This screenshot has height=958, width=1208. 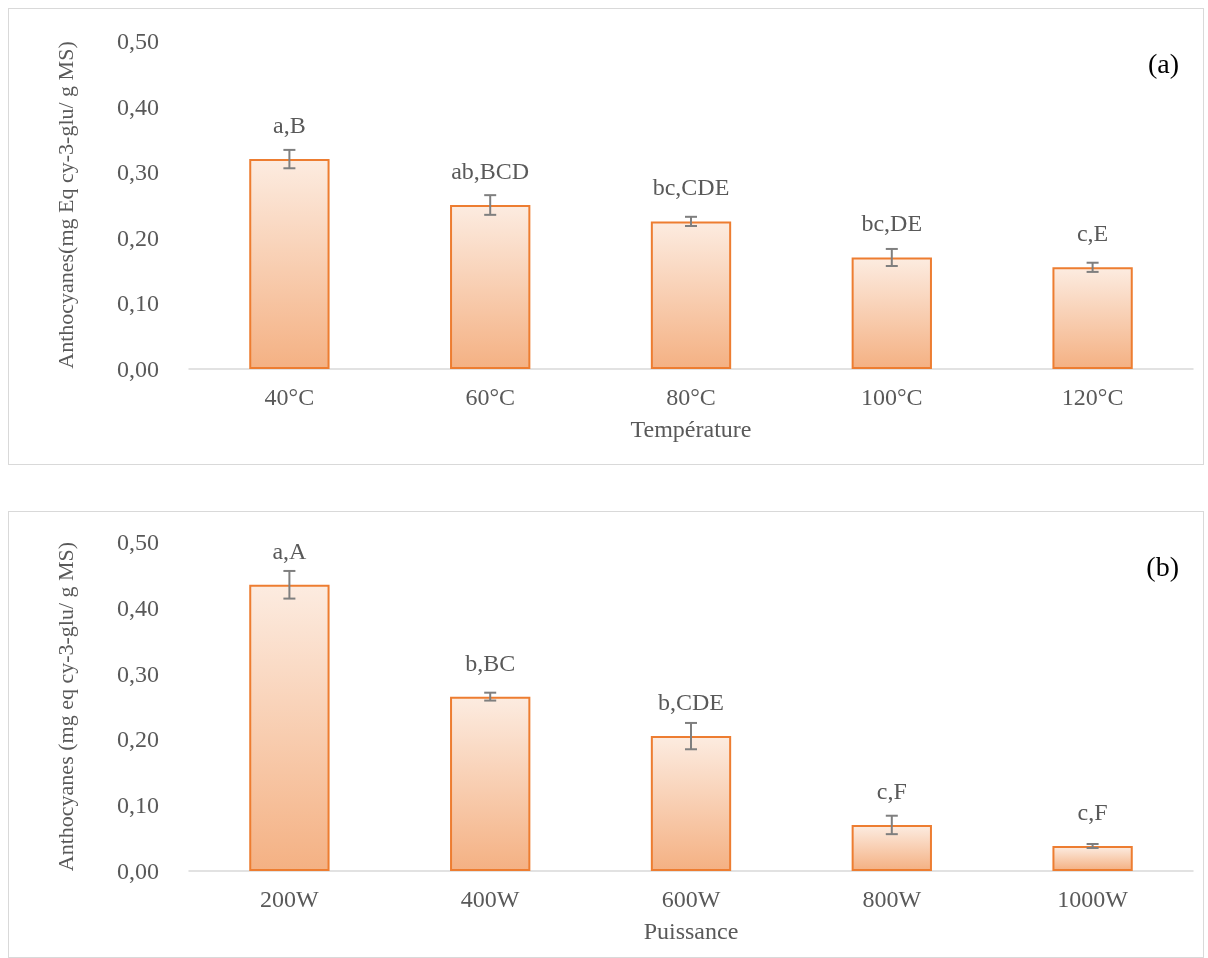 I want to click on data-label: c,E, so click(x=1092, y=233).